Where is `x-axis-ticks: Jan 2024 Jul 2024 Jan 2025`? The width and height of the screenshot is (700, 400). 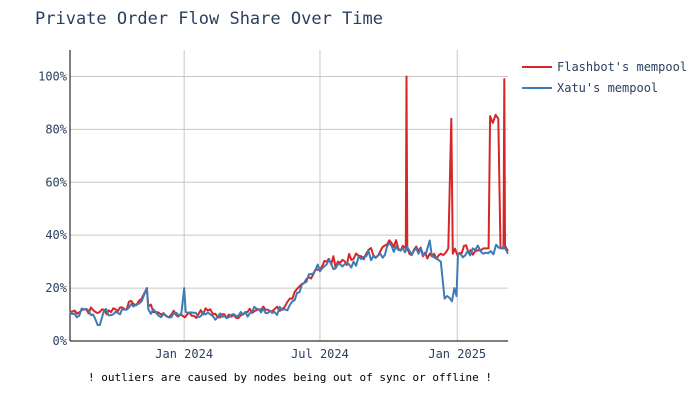 x-axis-ticks: Jan 2024 Jul 2024 Jan 2025 is located at coordinates (320, 354).